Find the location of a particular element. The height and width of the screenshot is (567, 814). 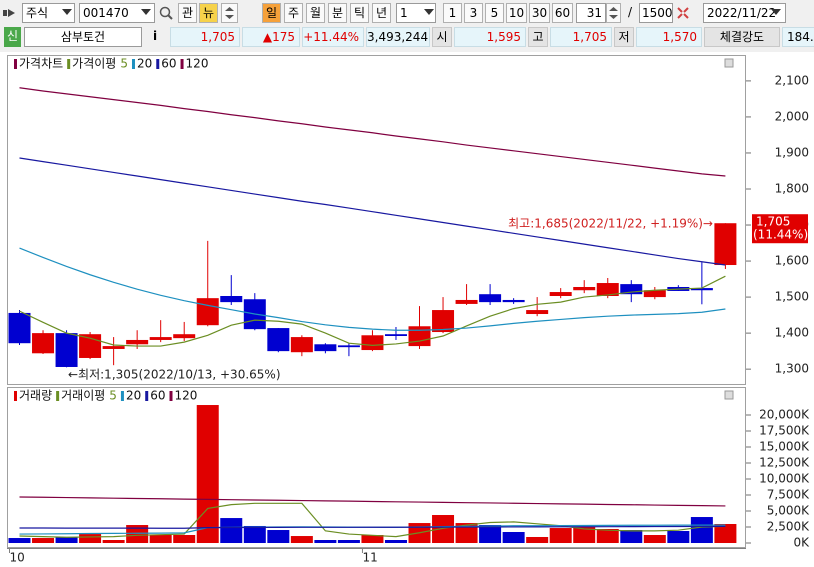

menu-icon is located at coordinates (11, 13).